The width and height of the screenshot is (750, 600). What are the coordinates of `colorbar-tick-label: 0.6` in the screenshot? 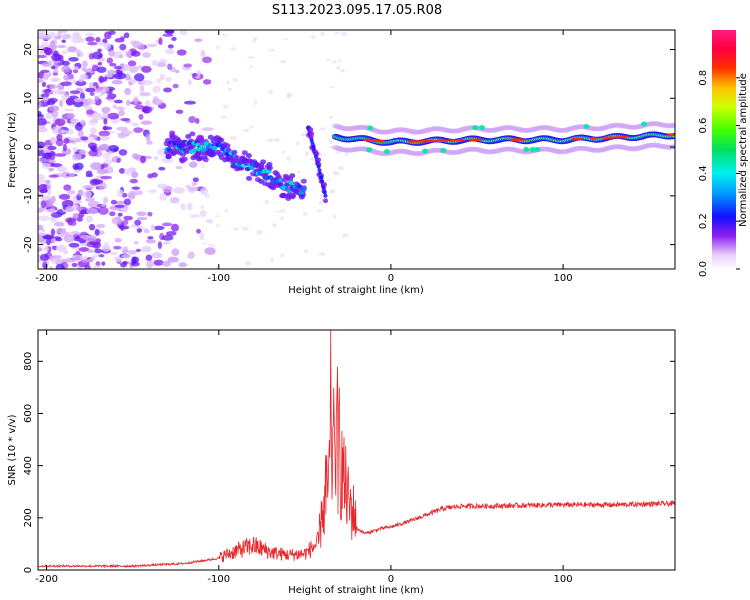 It's located at (703, 126).